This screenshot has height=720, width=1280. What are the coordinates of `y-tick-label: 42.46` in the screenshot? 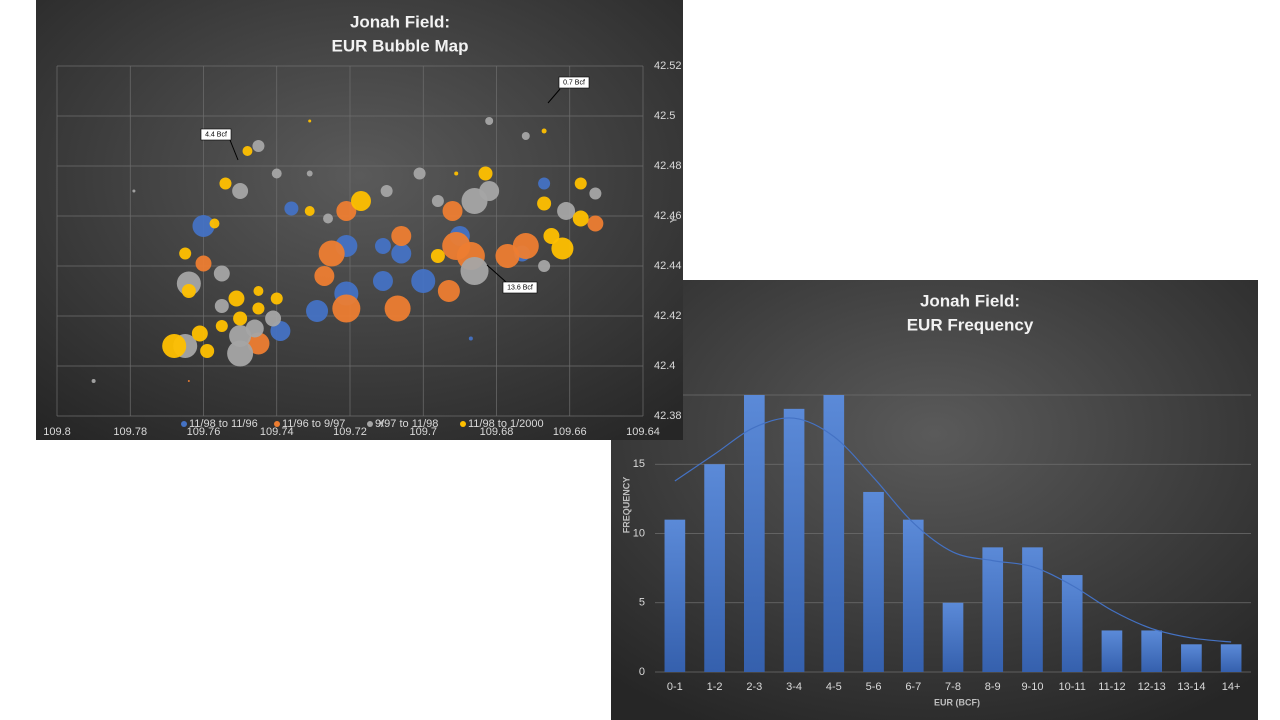 It's located at (668, 216).